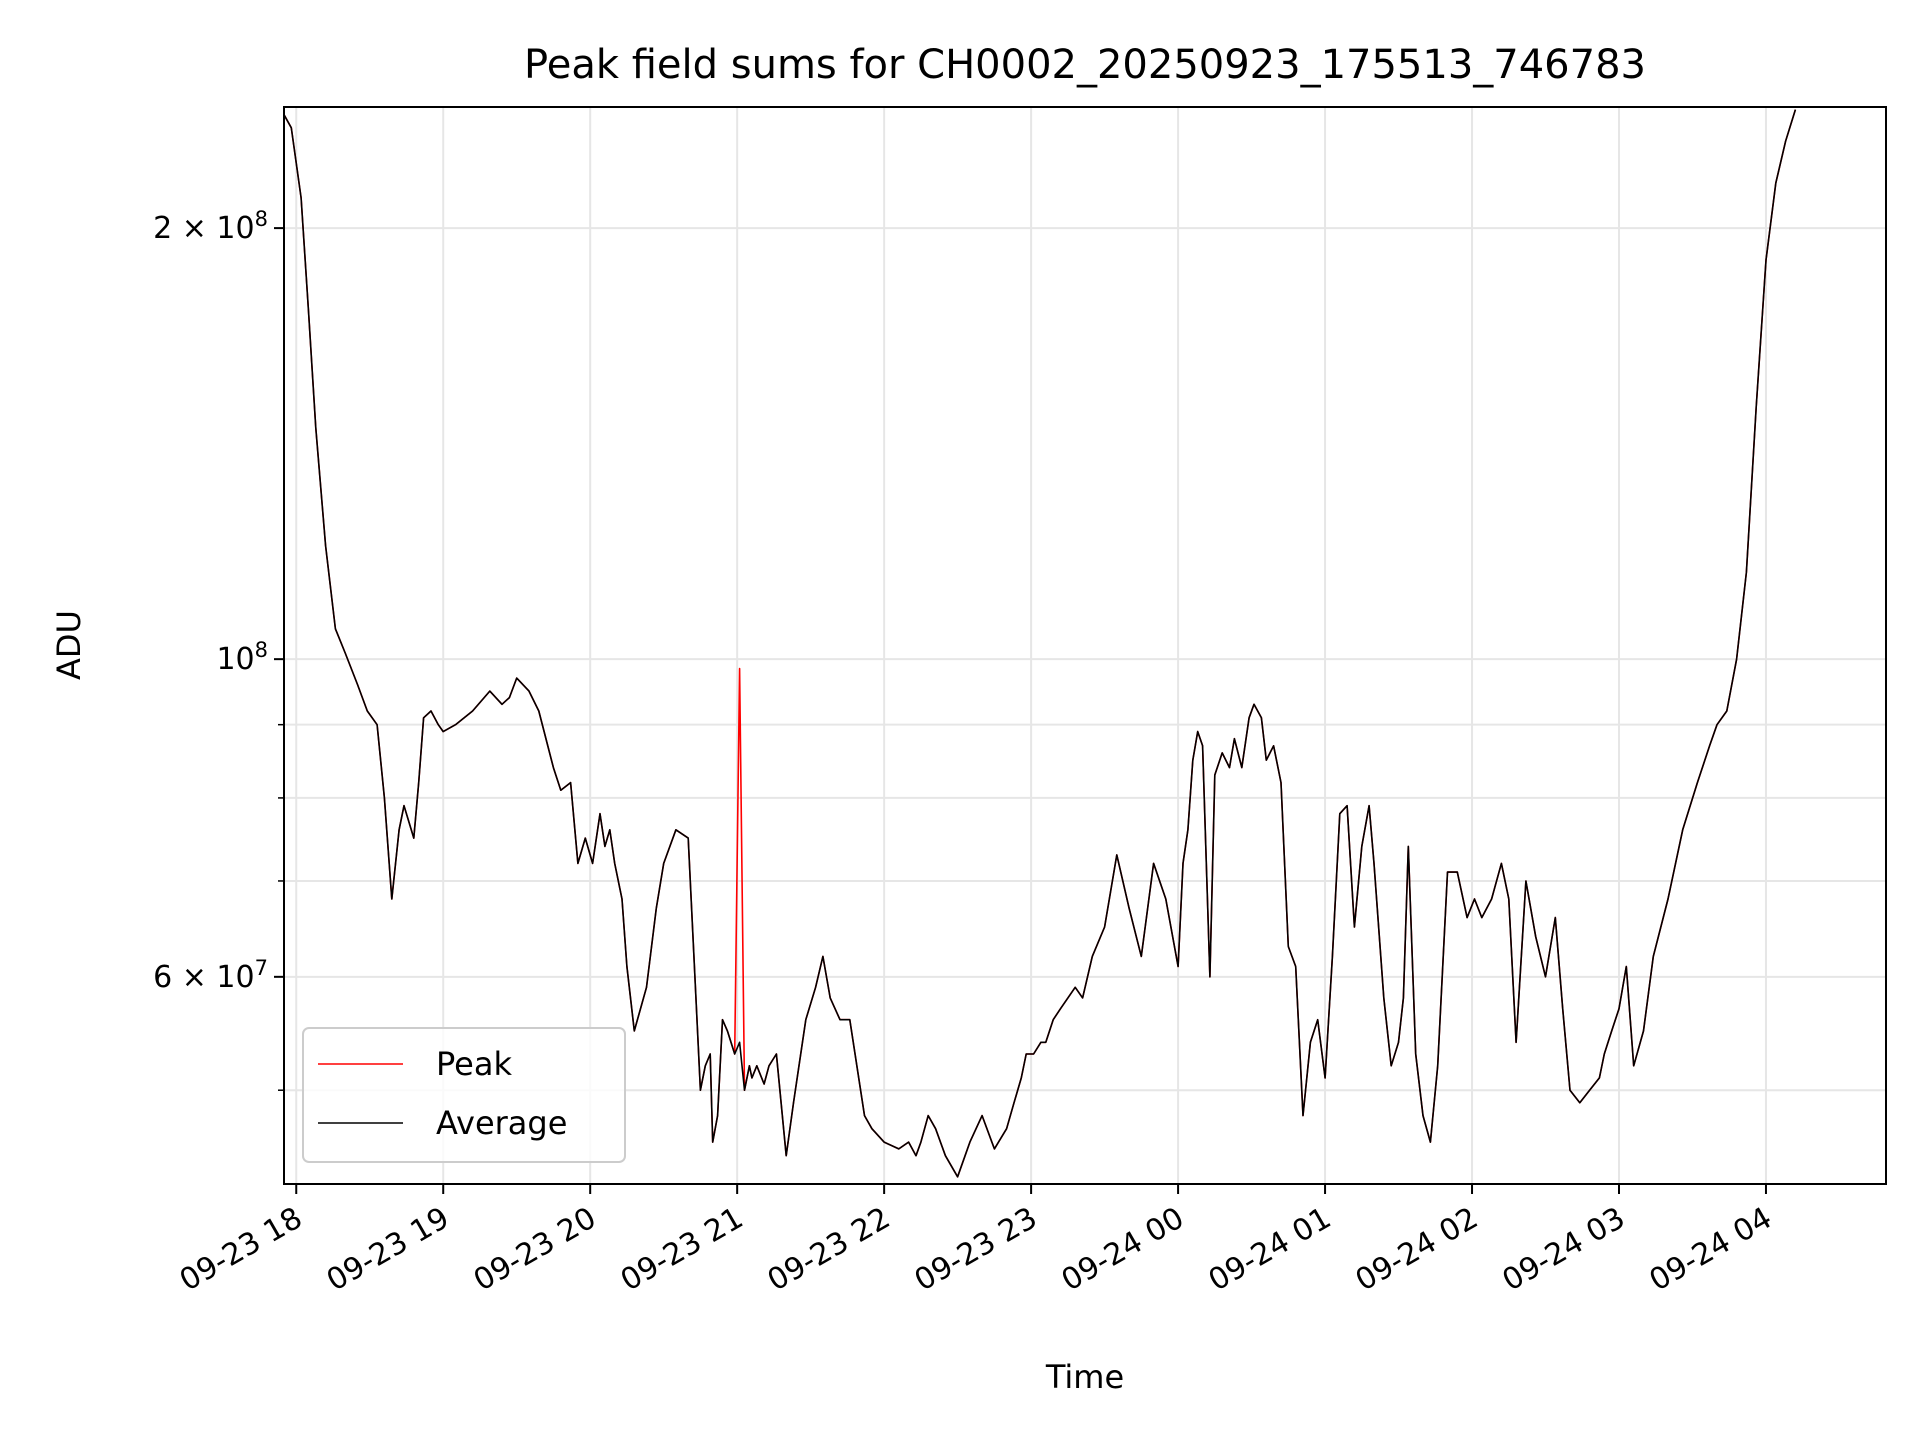 The height and width of the screenshot is (1440, 1920). Describe the element at coordinates (474, 1064) in the screenshot. I see `legend-label-peak: Peak` at that location.